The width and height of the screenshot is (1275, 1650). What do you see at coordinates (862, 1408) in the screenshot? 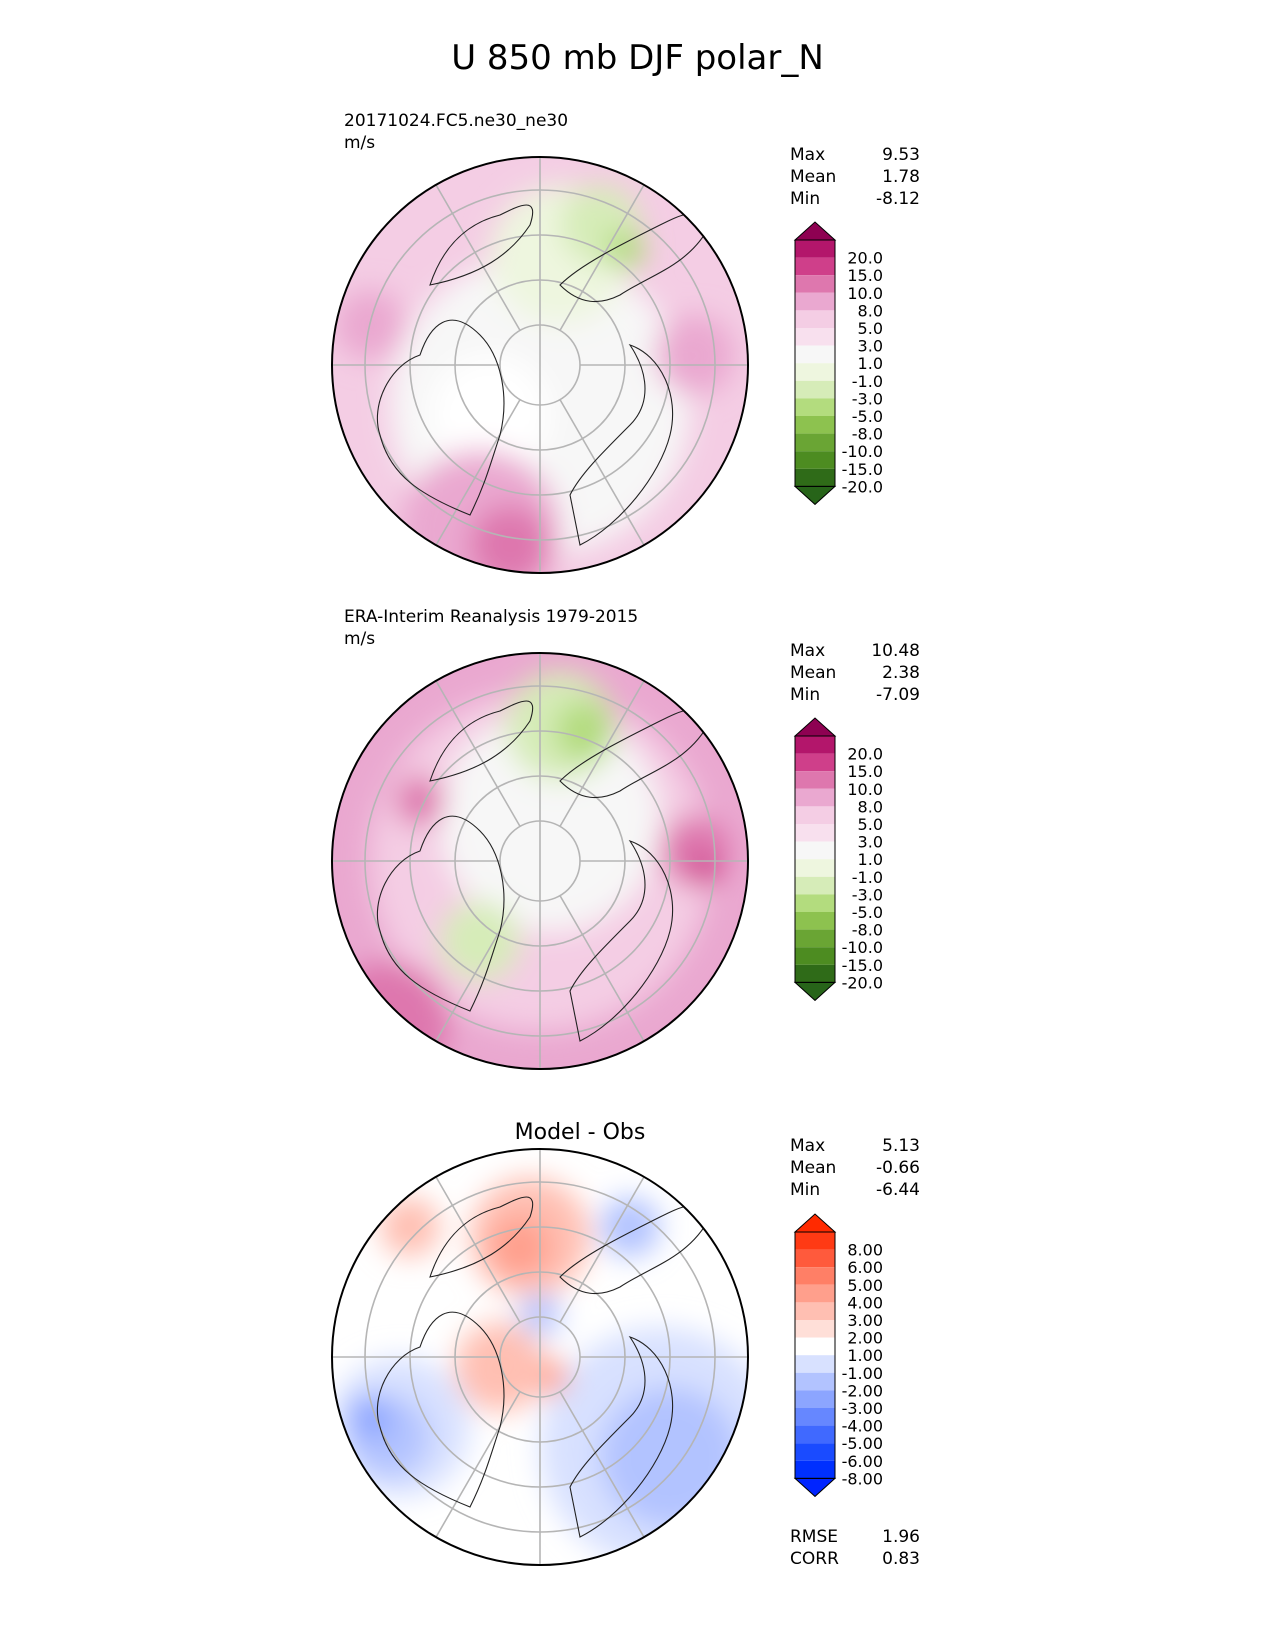
I see `colorbar-tick-label: -3.00` at bounding box center [862, 1408].